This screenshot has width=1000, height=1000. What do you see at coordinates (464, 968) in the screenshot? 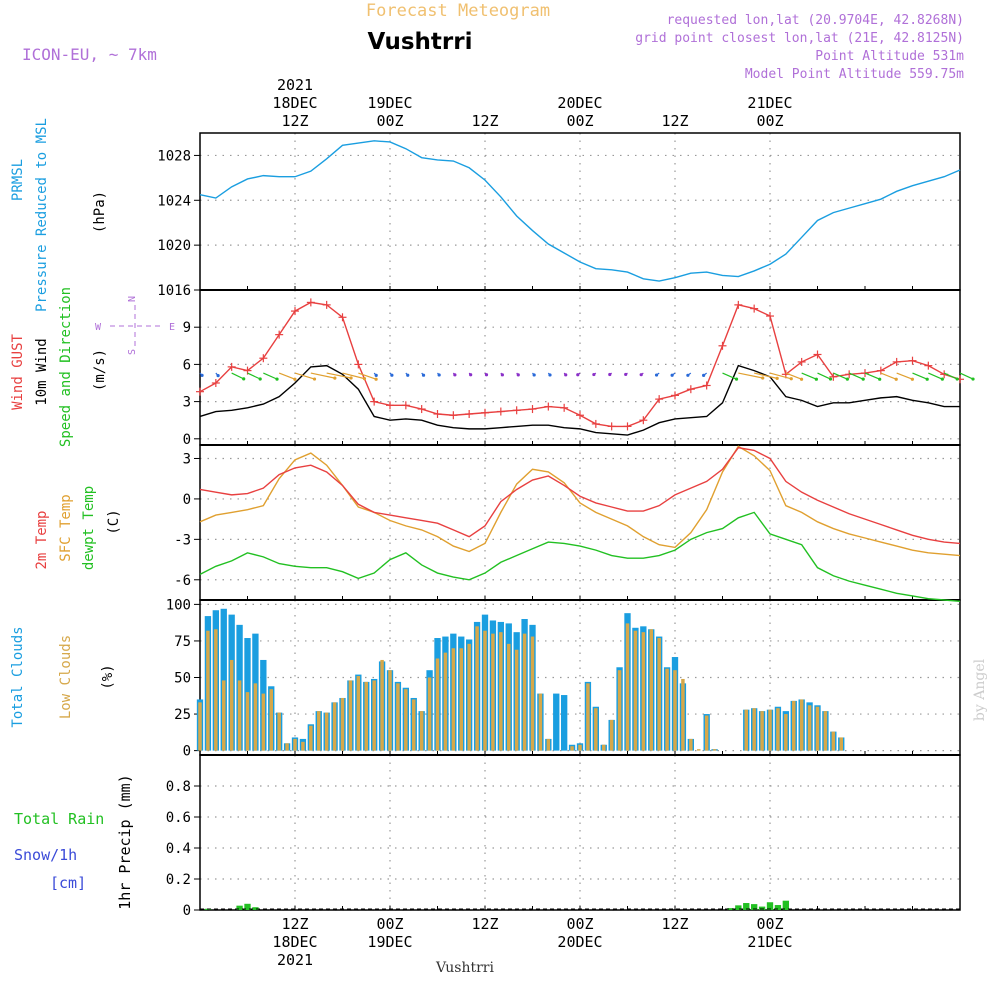
I see `footer-location: Vushtrri` at bounding box center [464, 968].